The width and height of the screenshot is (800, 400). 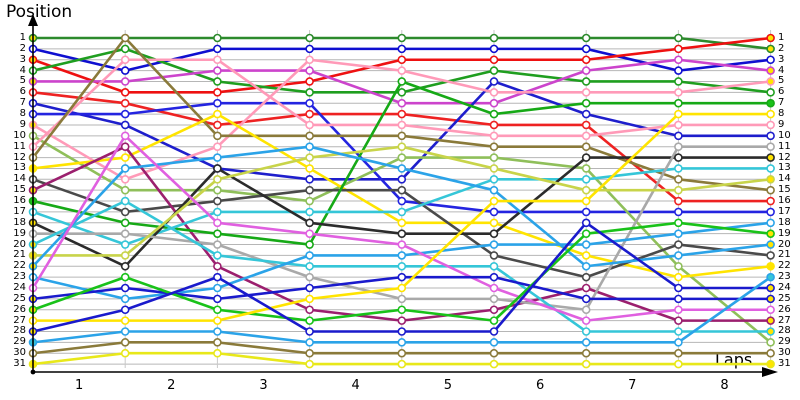 I want to click on y-tick-left-12: 12, so click(x=19, y=157).